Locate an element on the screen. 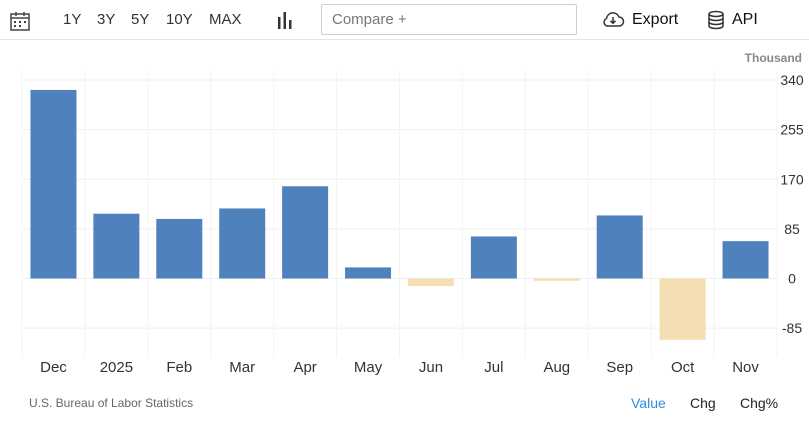  y-tick-label: 0 is located at coordinates (792, 279).